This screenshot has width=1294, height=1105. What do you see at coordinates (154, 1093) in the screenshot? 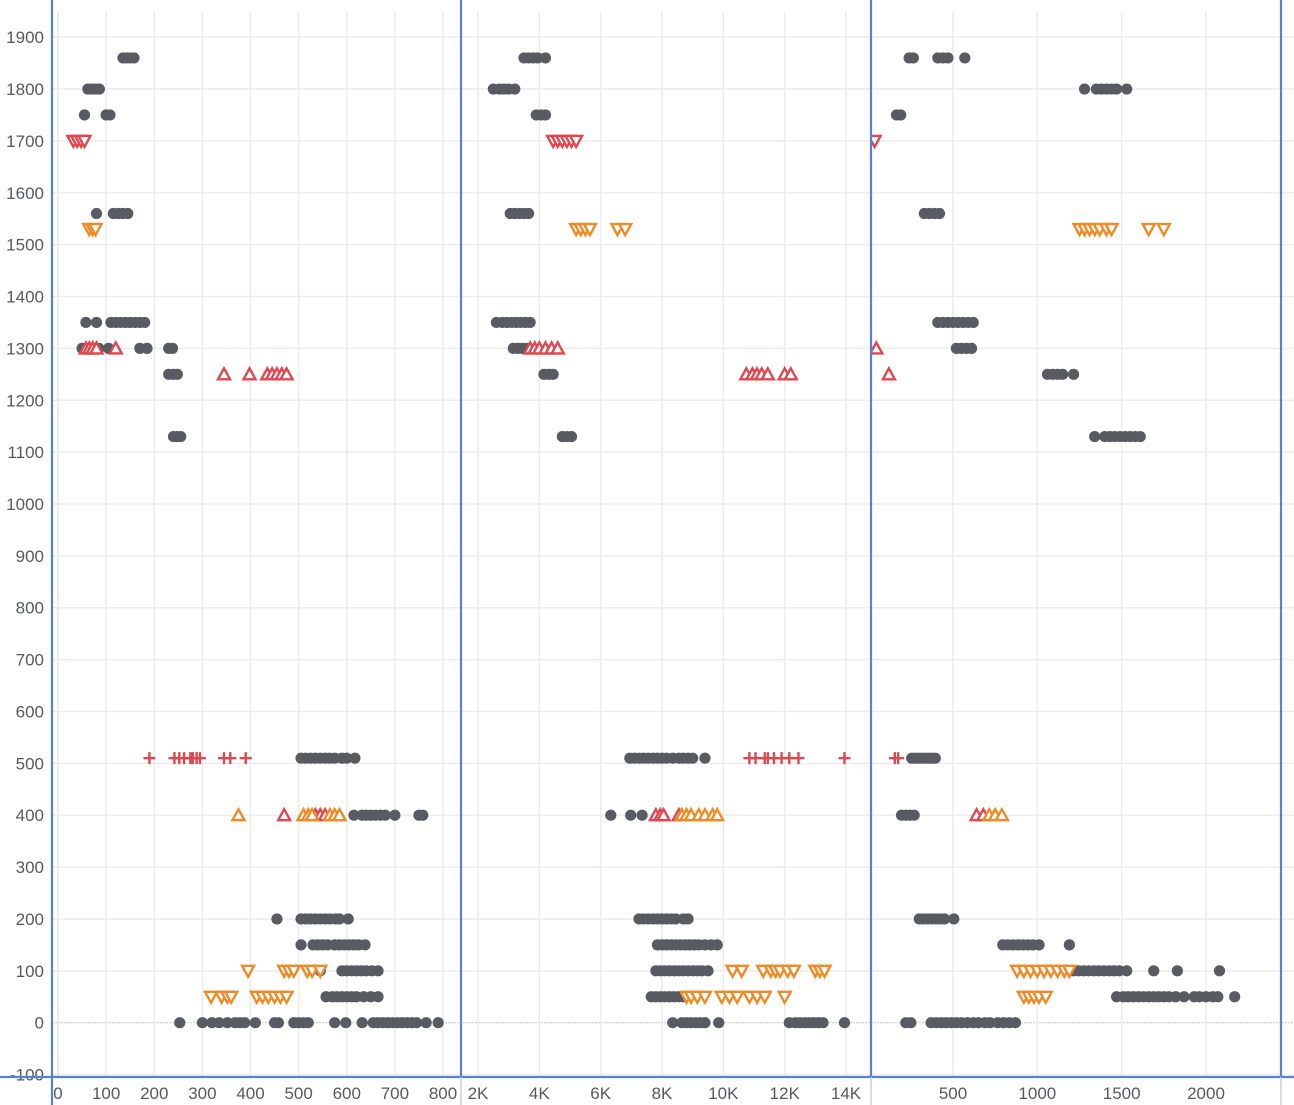
I see `x-tick-label: 200` at bounding box center [154, 1093].